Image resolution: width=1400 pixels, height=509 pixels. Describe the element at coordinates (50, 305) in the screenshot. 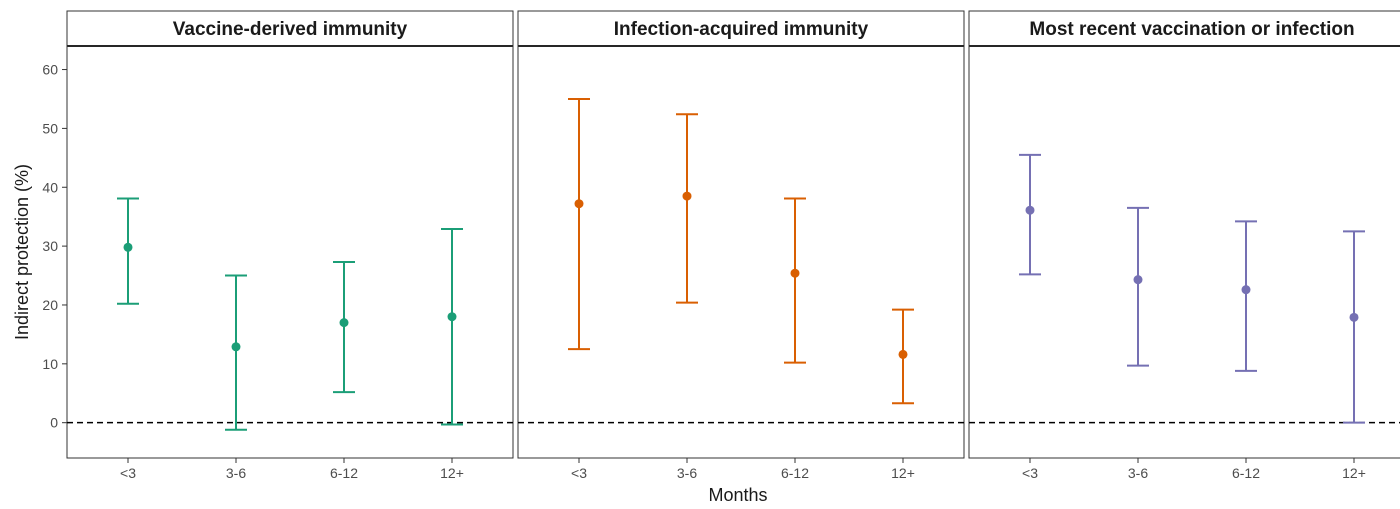

I see `y-tick-label: 20` at that location.